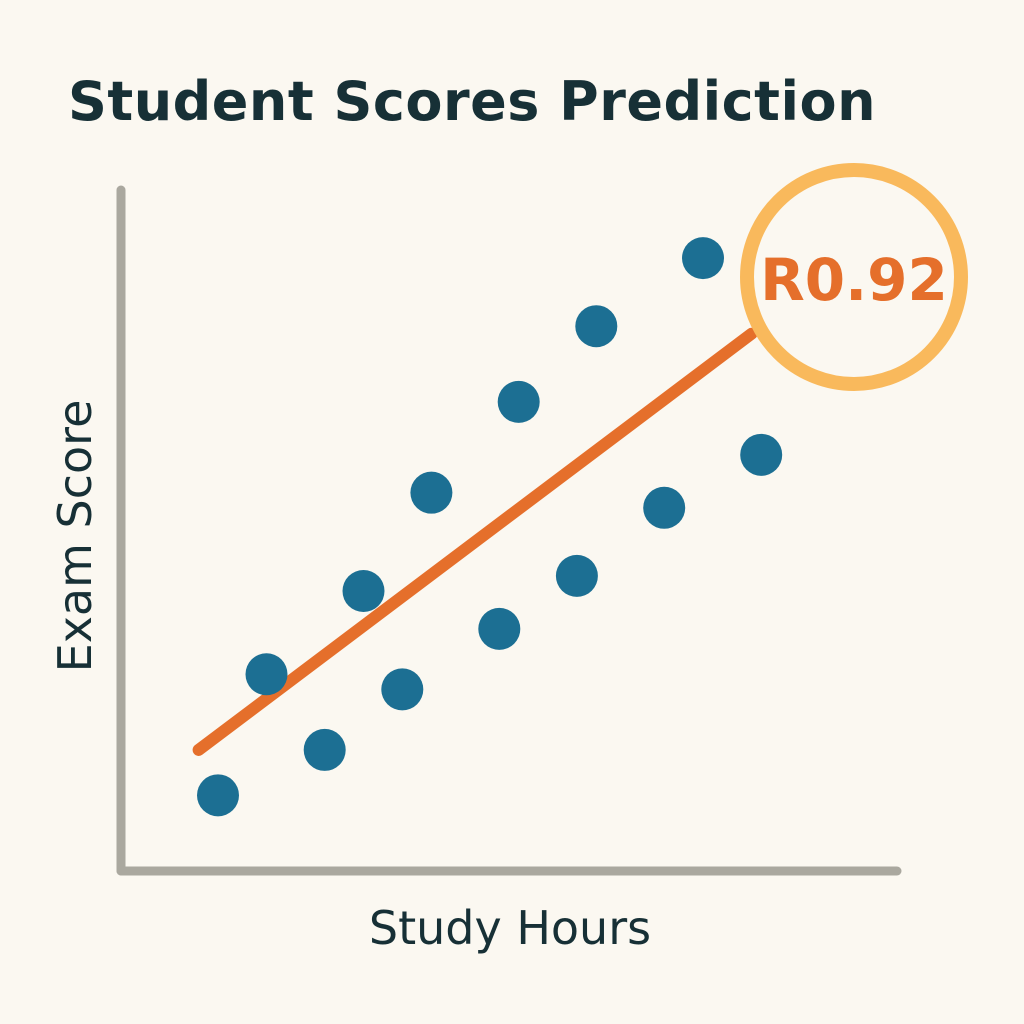  Describe the element at coordinates (75, 536) in the screenshot. I see `y-axis-label: Exam Score` at that location.